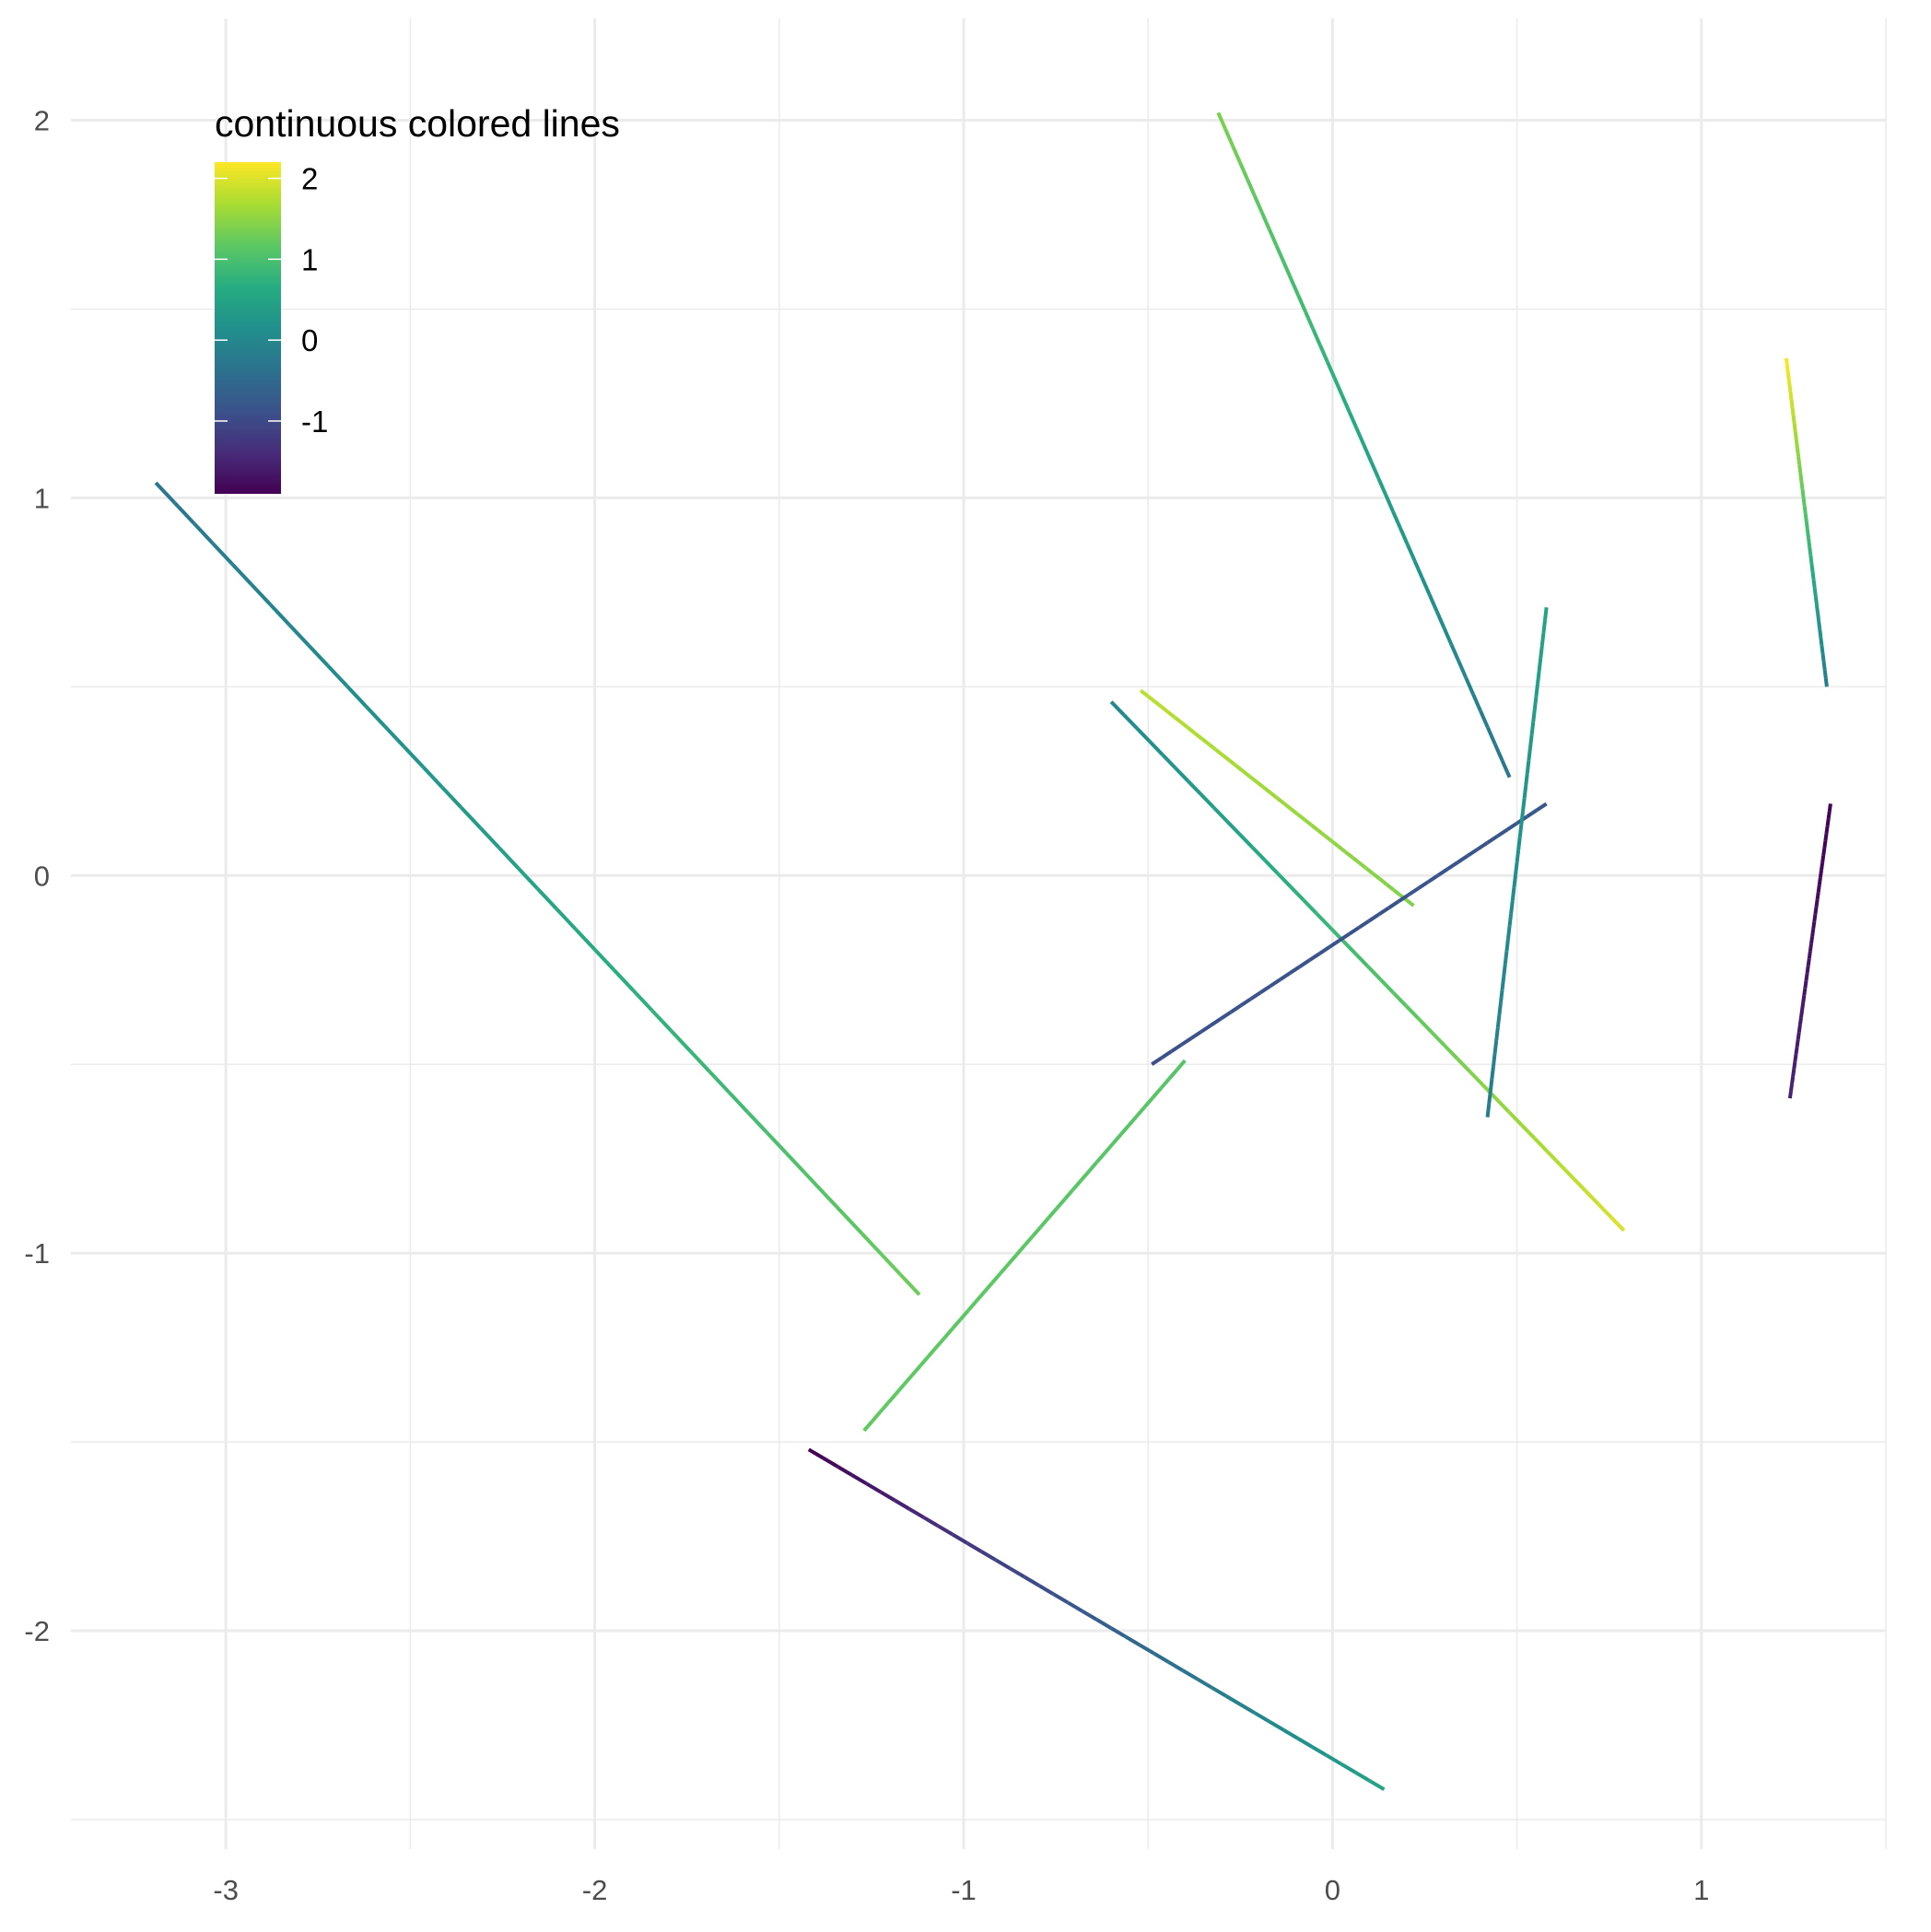 This screenshot has width=1931, height=1932. I want to click on colorbar, so click(248, 328).